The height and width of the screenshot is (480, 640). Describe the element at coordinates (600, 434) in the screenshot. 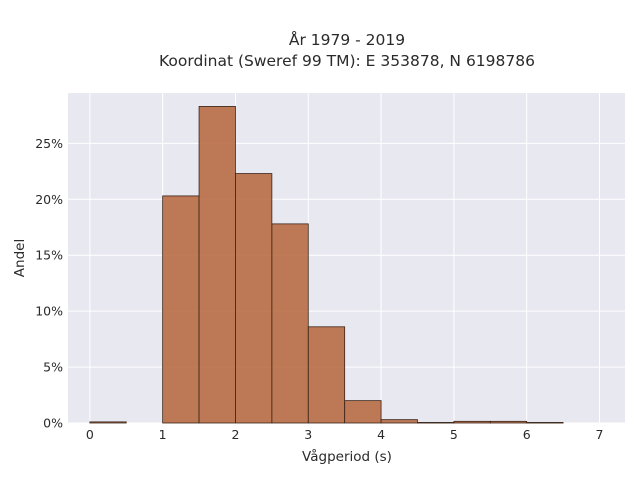

I see `x-tick-label-7: 7` at that location.